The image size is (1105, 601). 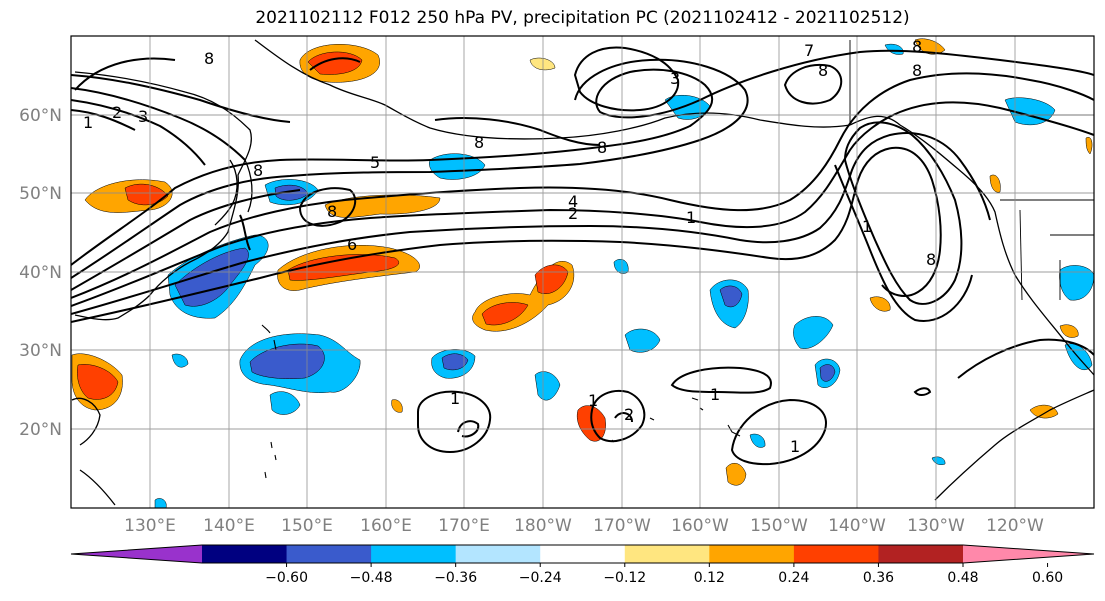 I want to click on lon-label: 130°W, so click(x=936, y=526).